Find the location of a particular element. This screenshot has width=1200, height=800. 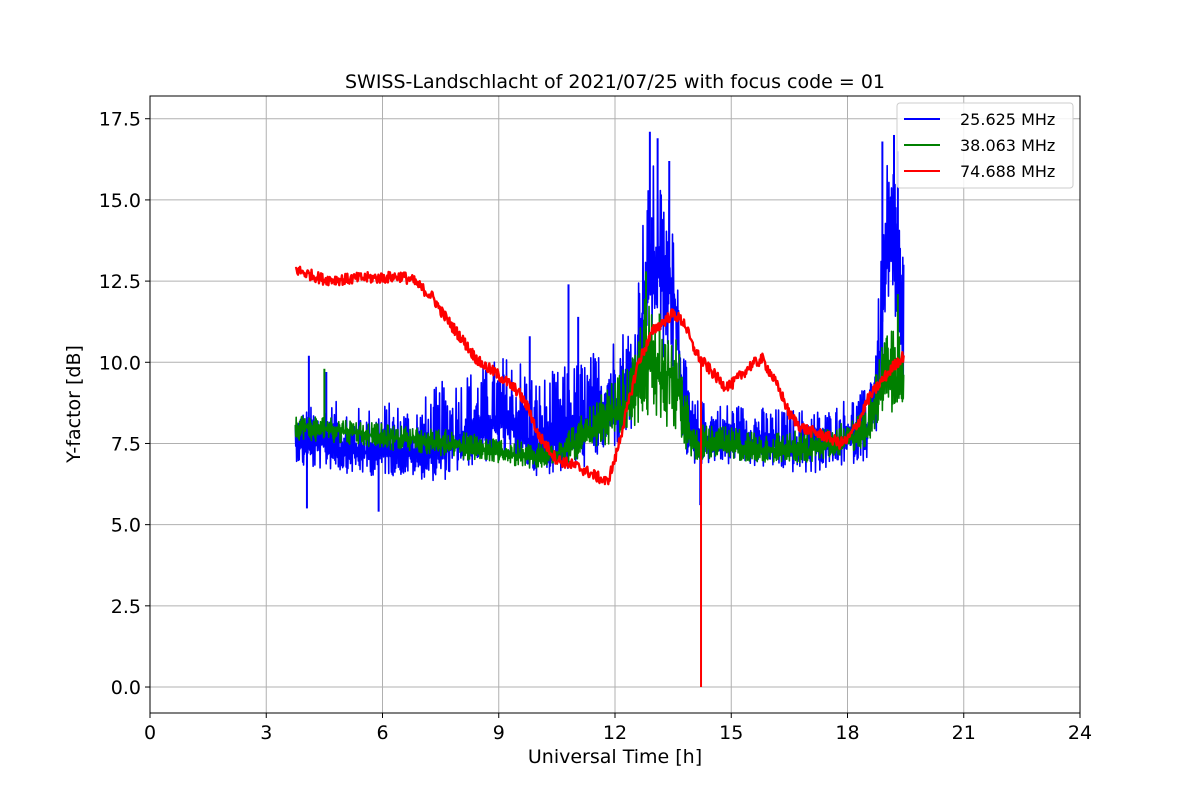

legend-label-25mhz: 25.625 MHz is located at coordinates (1007, 119).